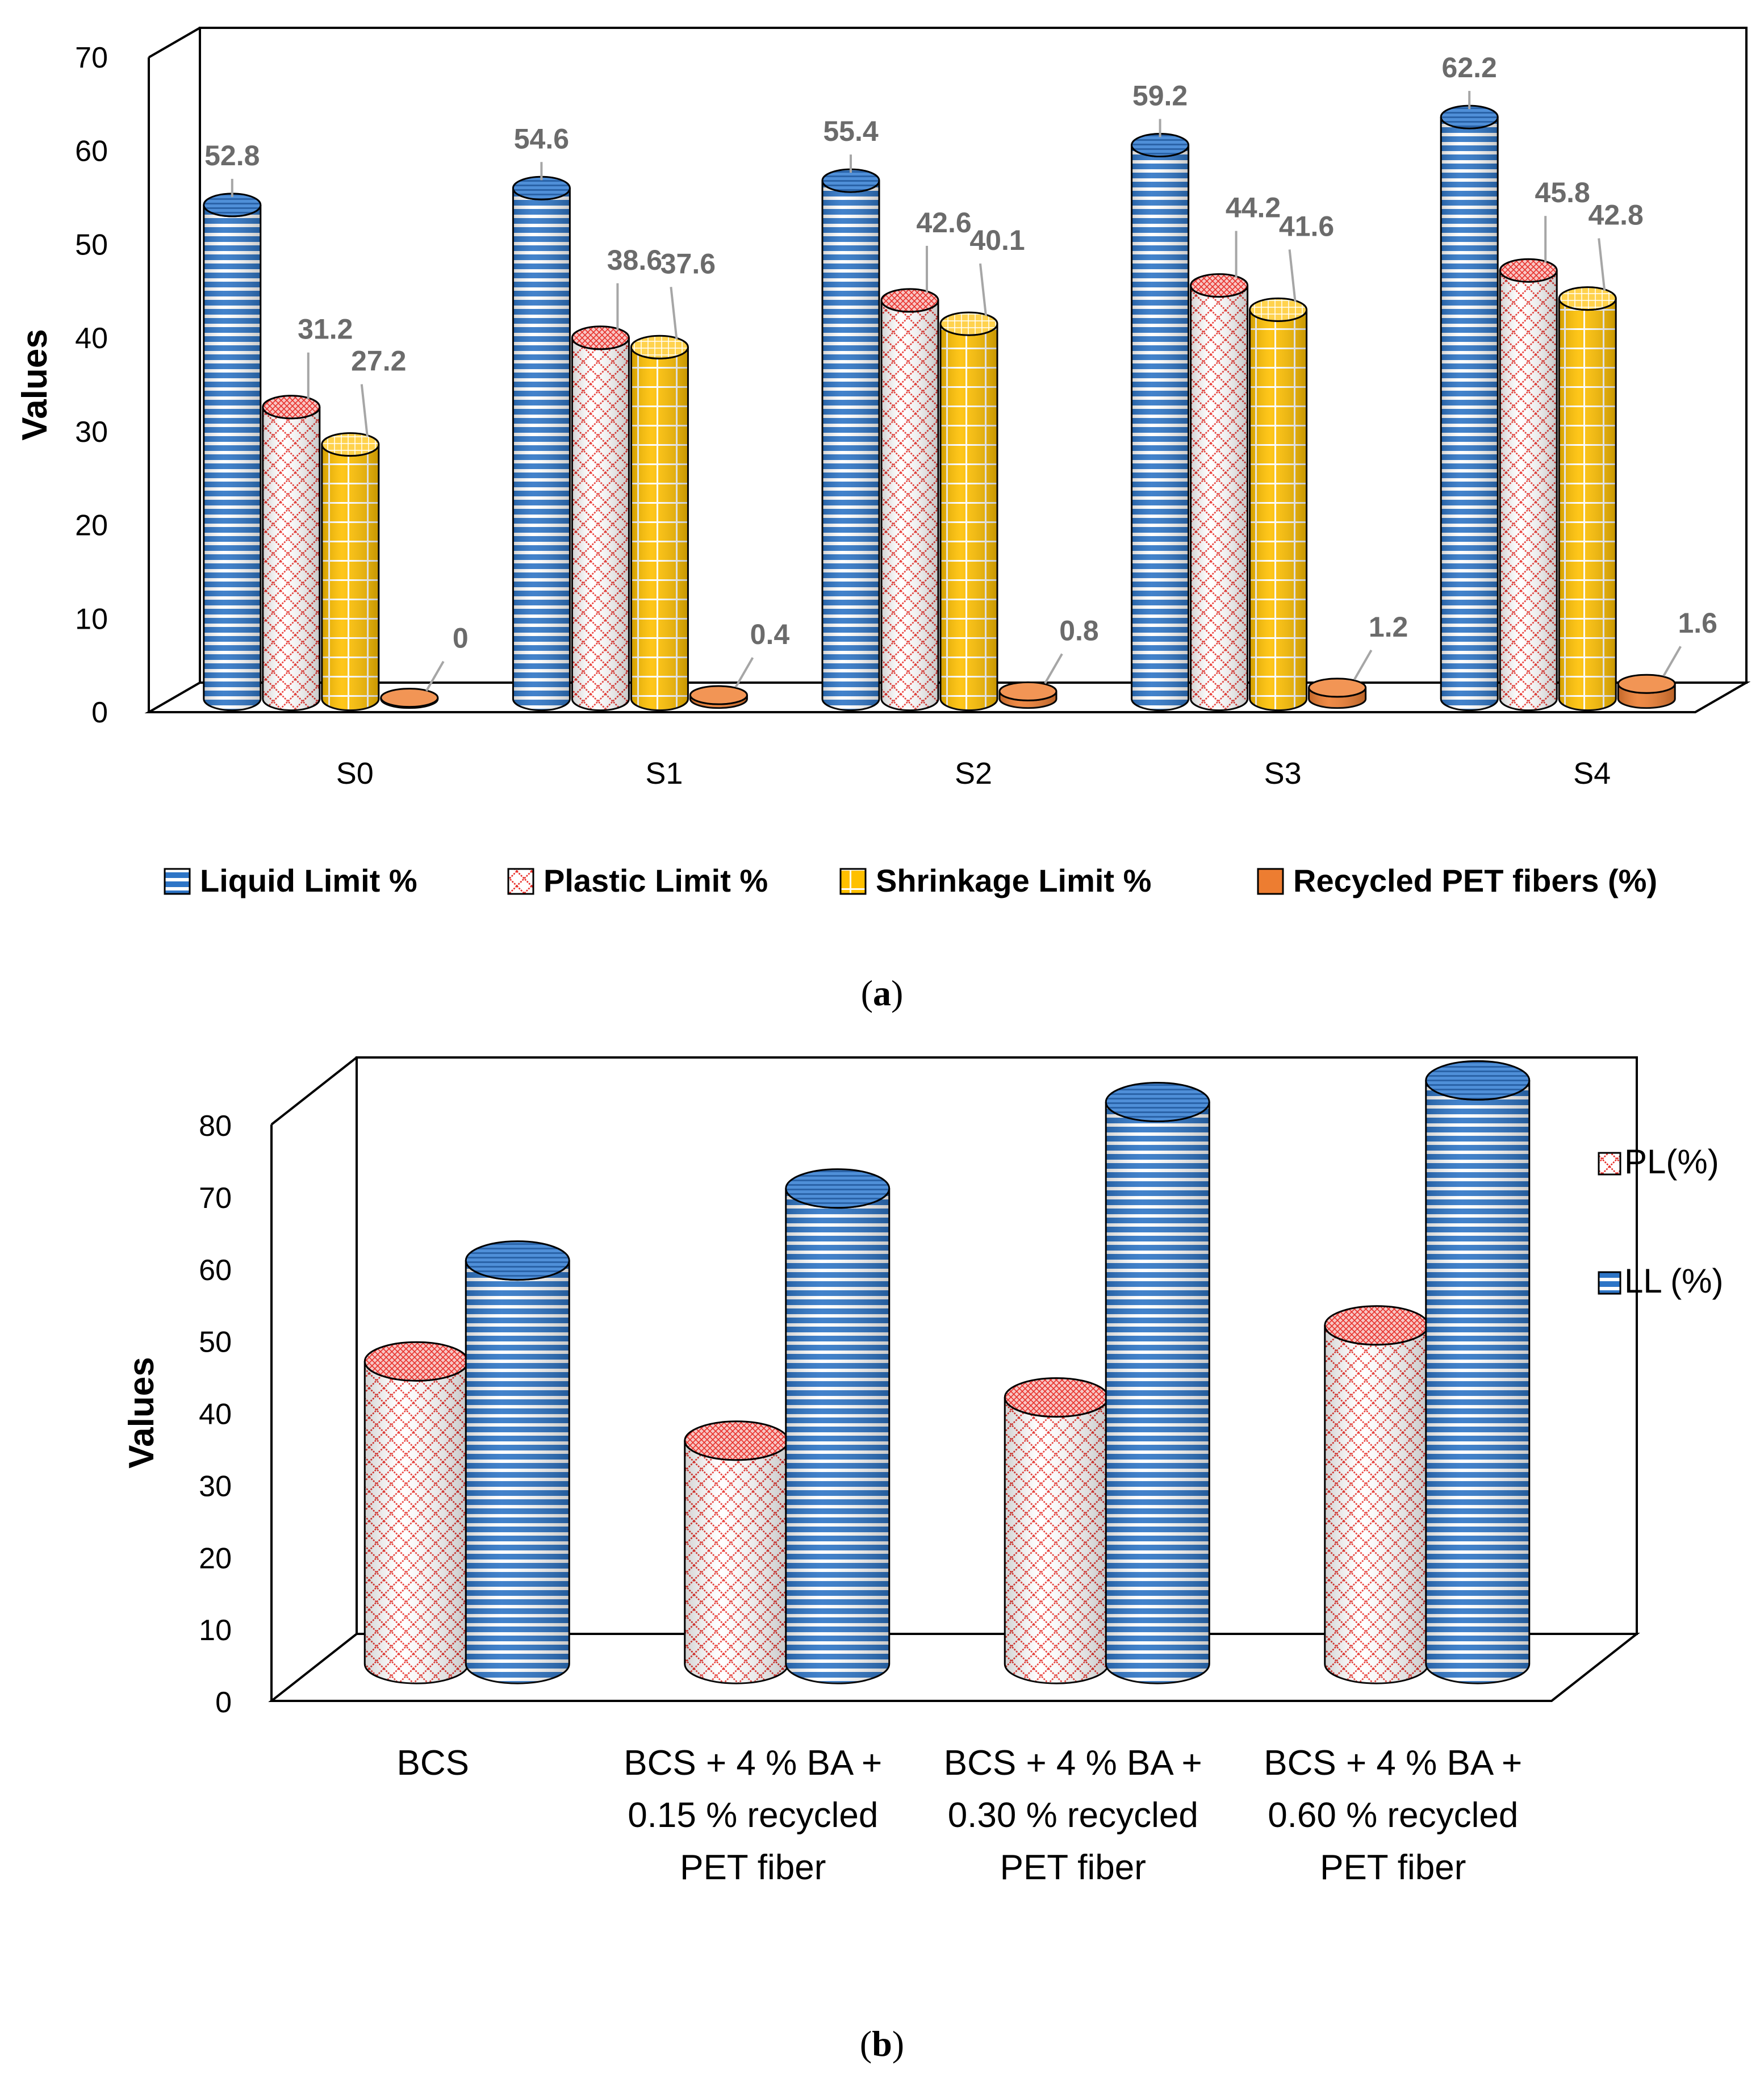 The width and height of the screenshot is (1764, 2078). I want to click on chart-b-ytick-40: 40, so click(215, 1414).